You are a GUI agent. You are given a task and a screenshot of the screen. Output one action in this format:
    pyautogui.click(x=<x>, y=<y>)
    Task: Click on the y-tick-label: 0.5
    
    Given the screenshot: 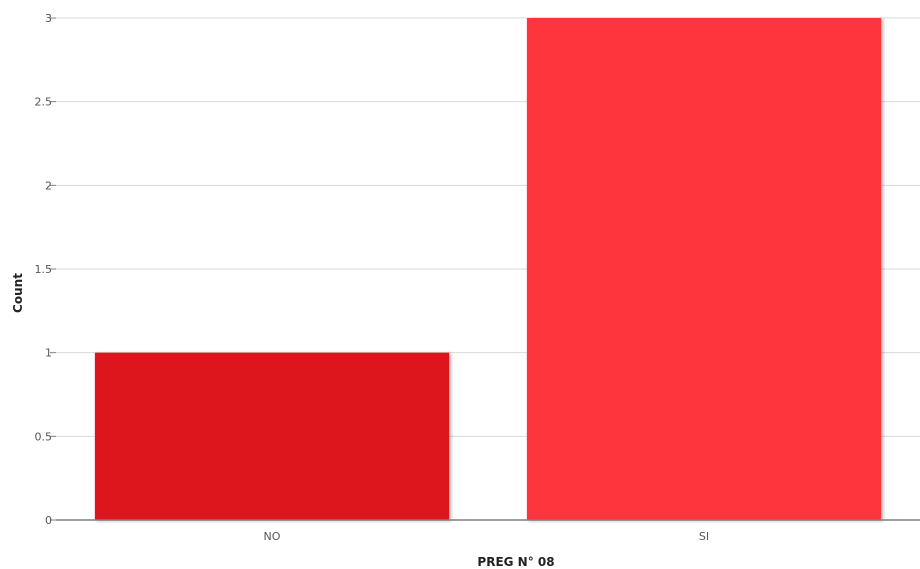 What is the action you would take?
    pyautogui.click(x=44, y=436)
    